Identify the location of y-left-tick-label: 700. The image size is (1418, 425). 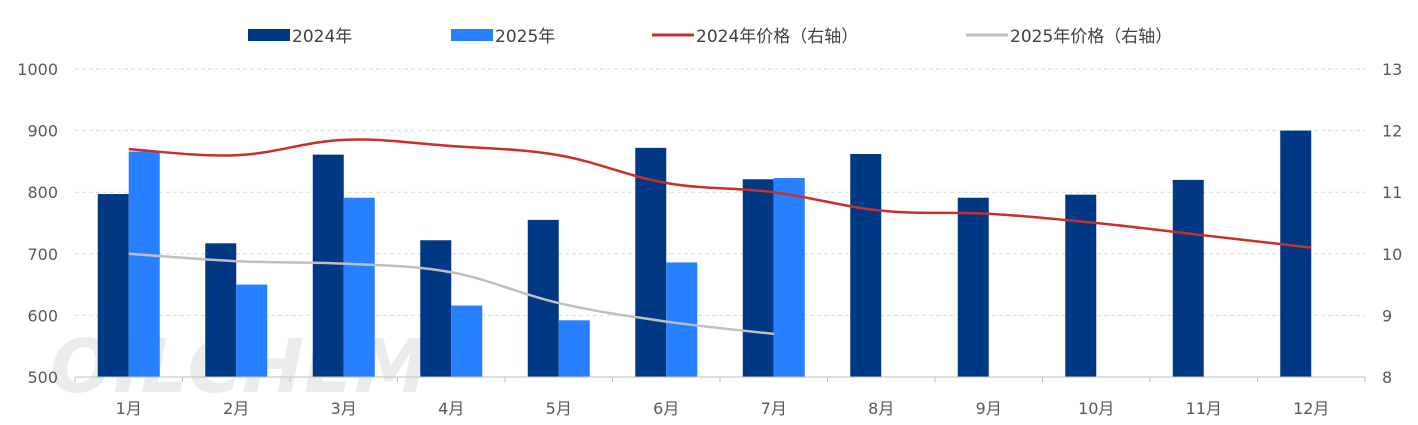
(42, 254).